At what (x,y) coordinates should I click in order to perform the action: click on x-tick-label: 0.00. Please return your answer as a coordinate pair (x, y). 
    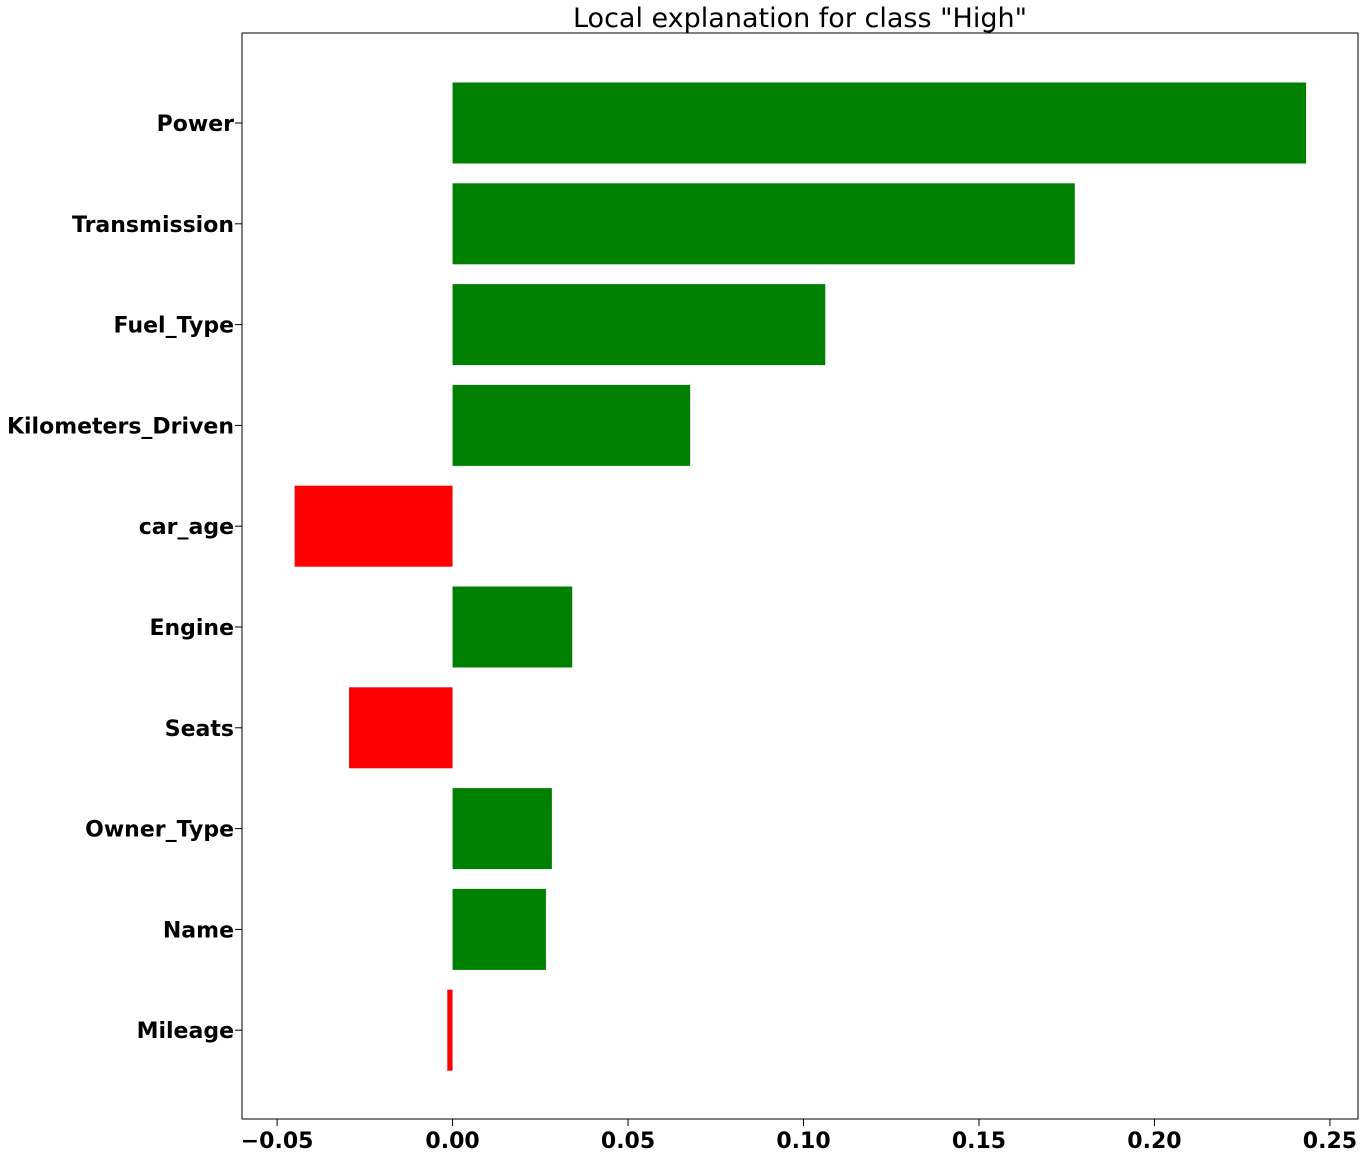
    Looking at the image, I should click on (452, 1141).